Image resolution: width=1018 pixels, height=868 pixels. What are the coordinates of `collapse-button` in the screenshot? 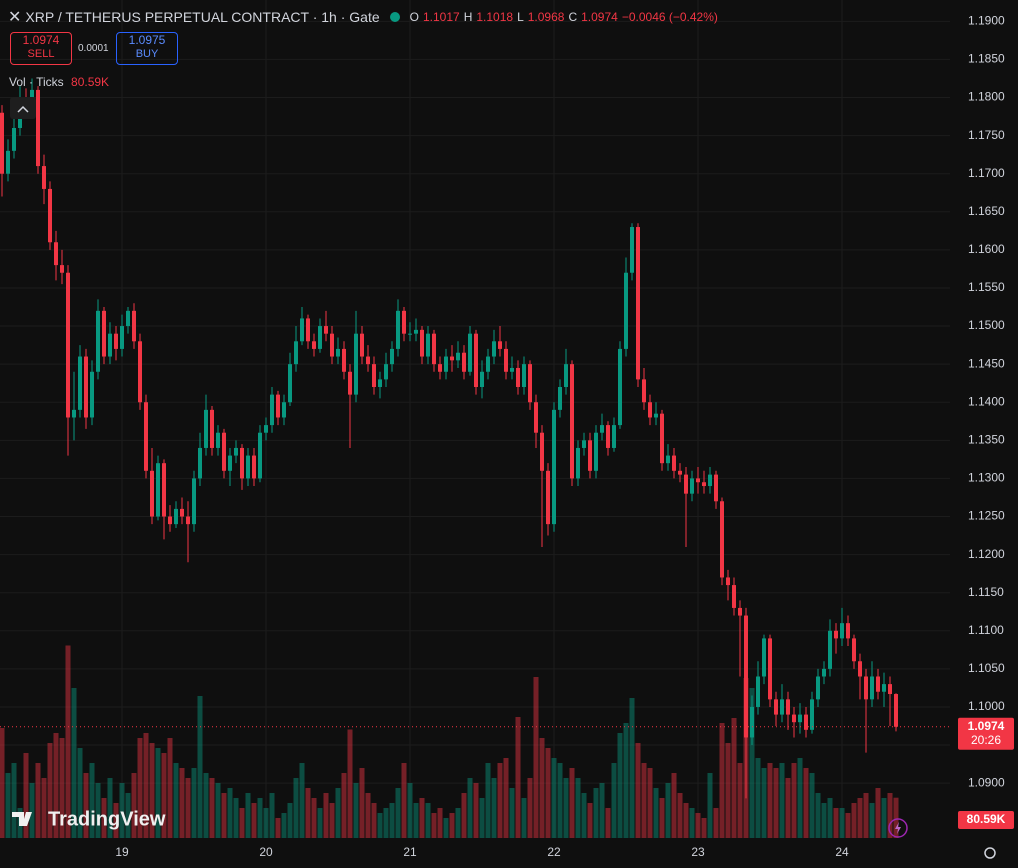 It's located at (23, 108).